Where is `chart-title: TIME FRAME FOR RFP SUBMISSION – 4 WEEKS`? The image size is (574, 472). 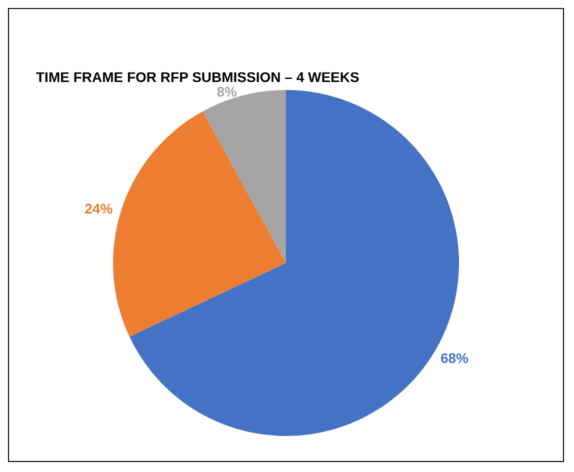 chart-title: TIME FRAME FOR RFP SUBMISSION – 4 WEEKS is located at coordinates (198, 77).